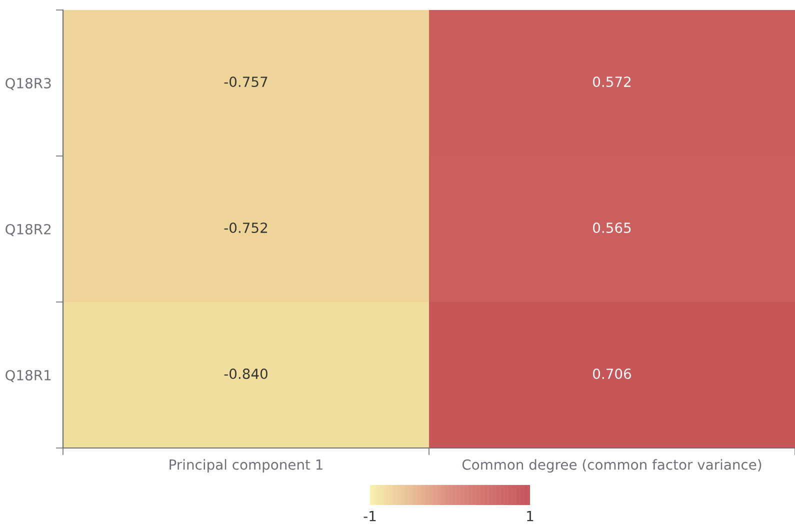 This screenshot has height=529, width=795. Describe the element at coordinates (28, 84) in the screenshot. I see `y-tick-label: Q18R3` at that location.